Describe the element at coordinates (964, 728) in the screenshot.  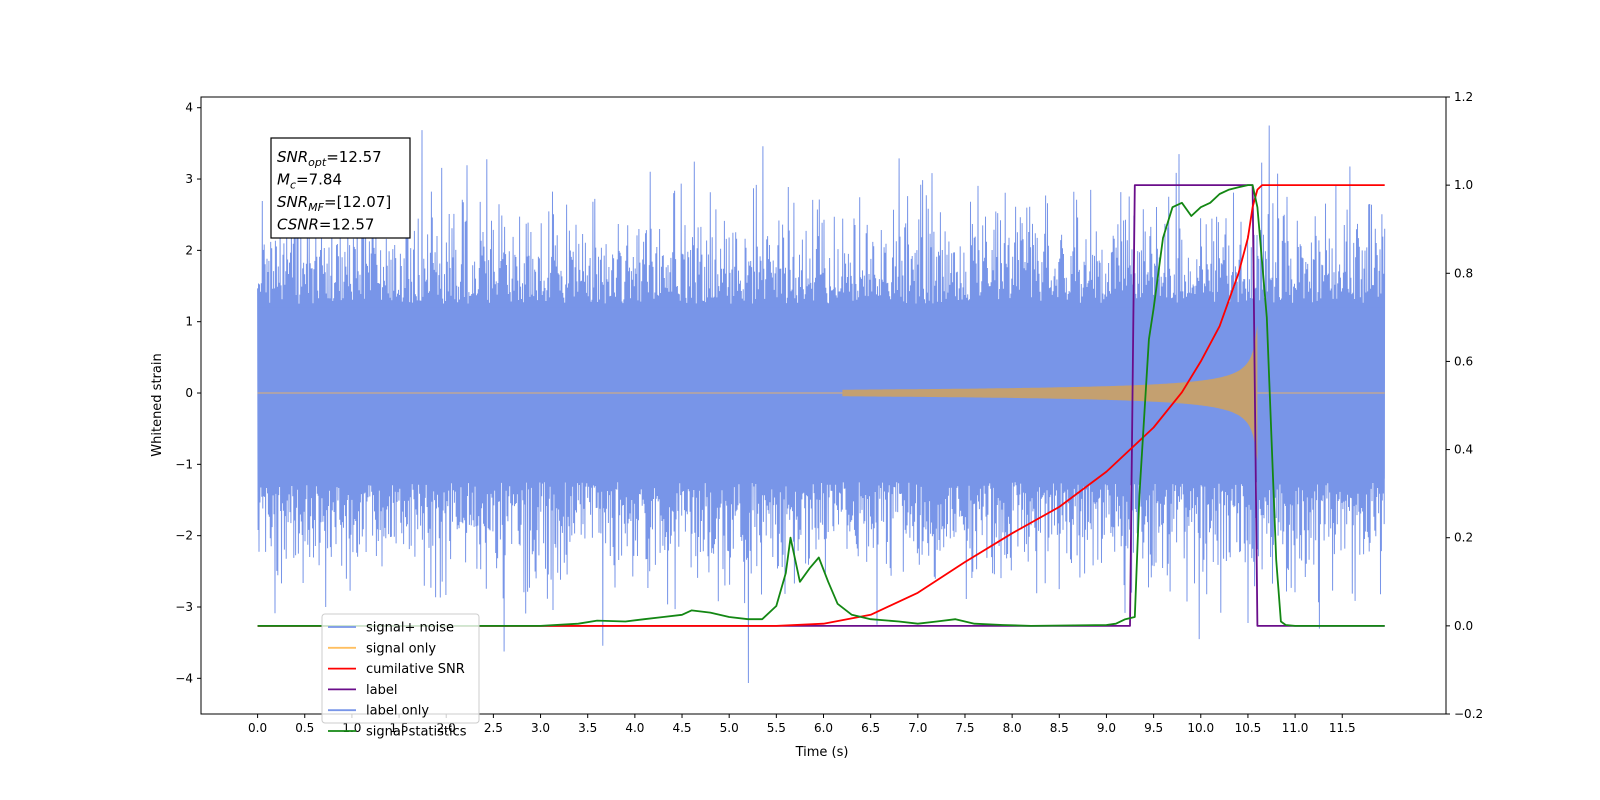
I see `x-tick-label: 7.5` at that location.